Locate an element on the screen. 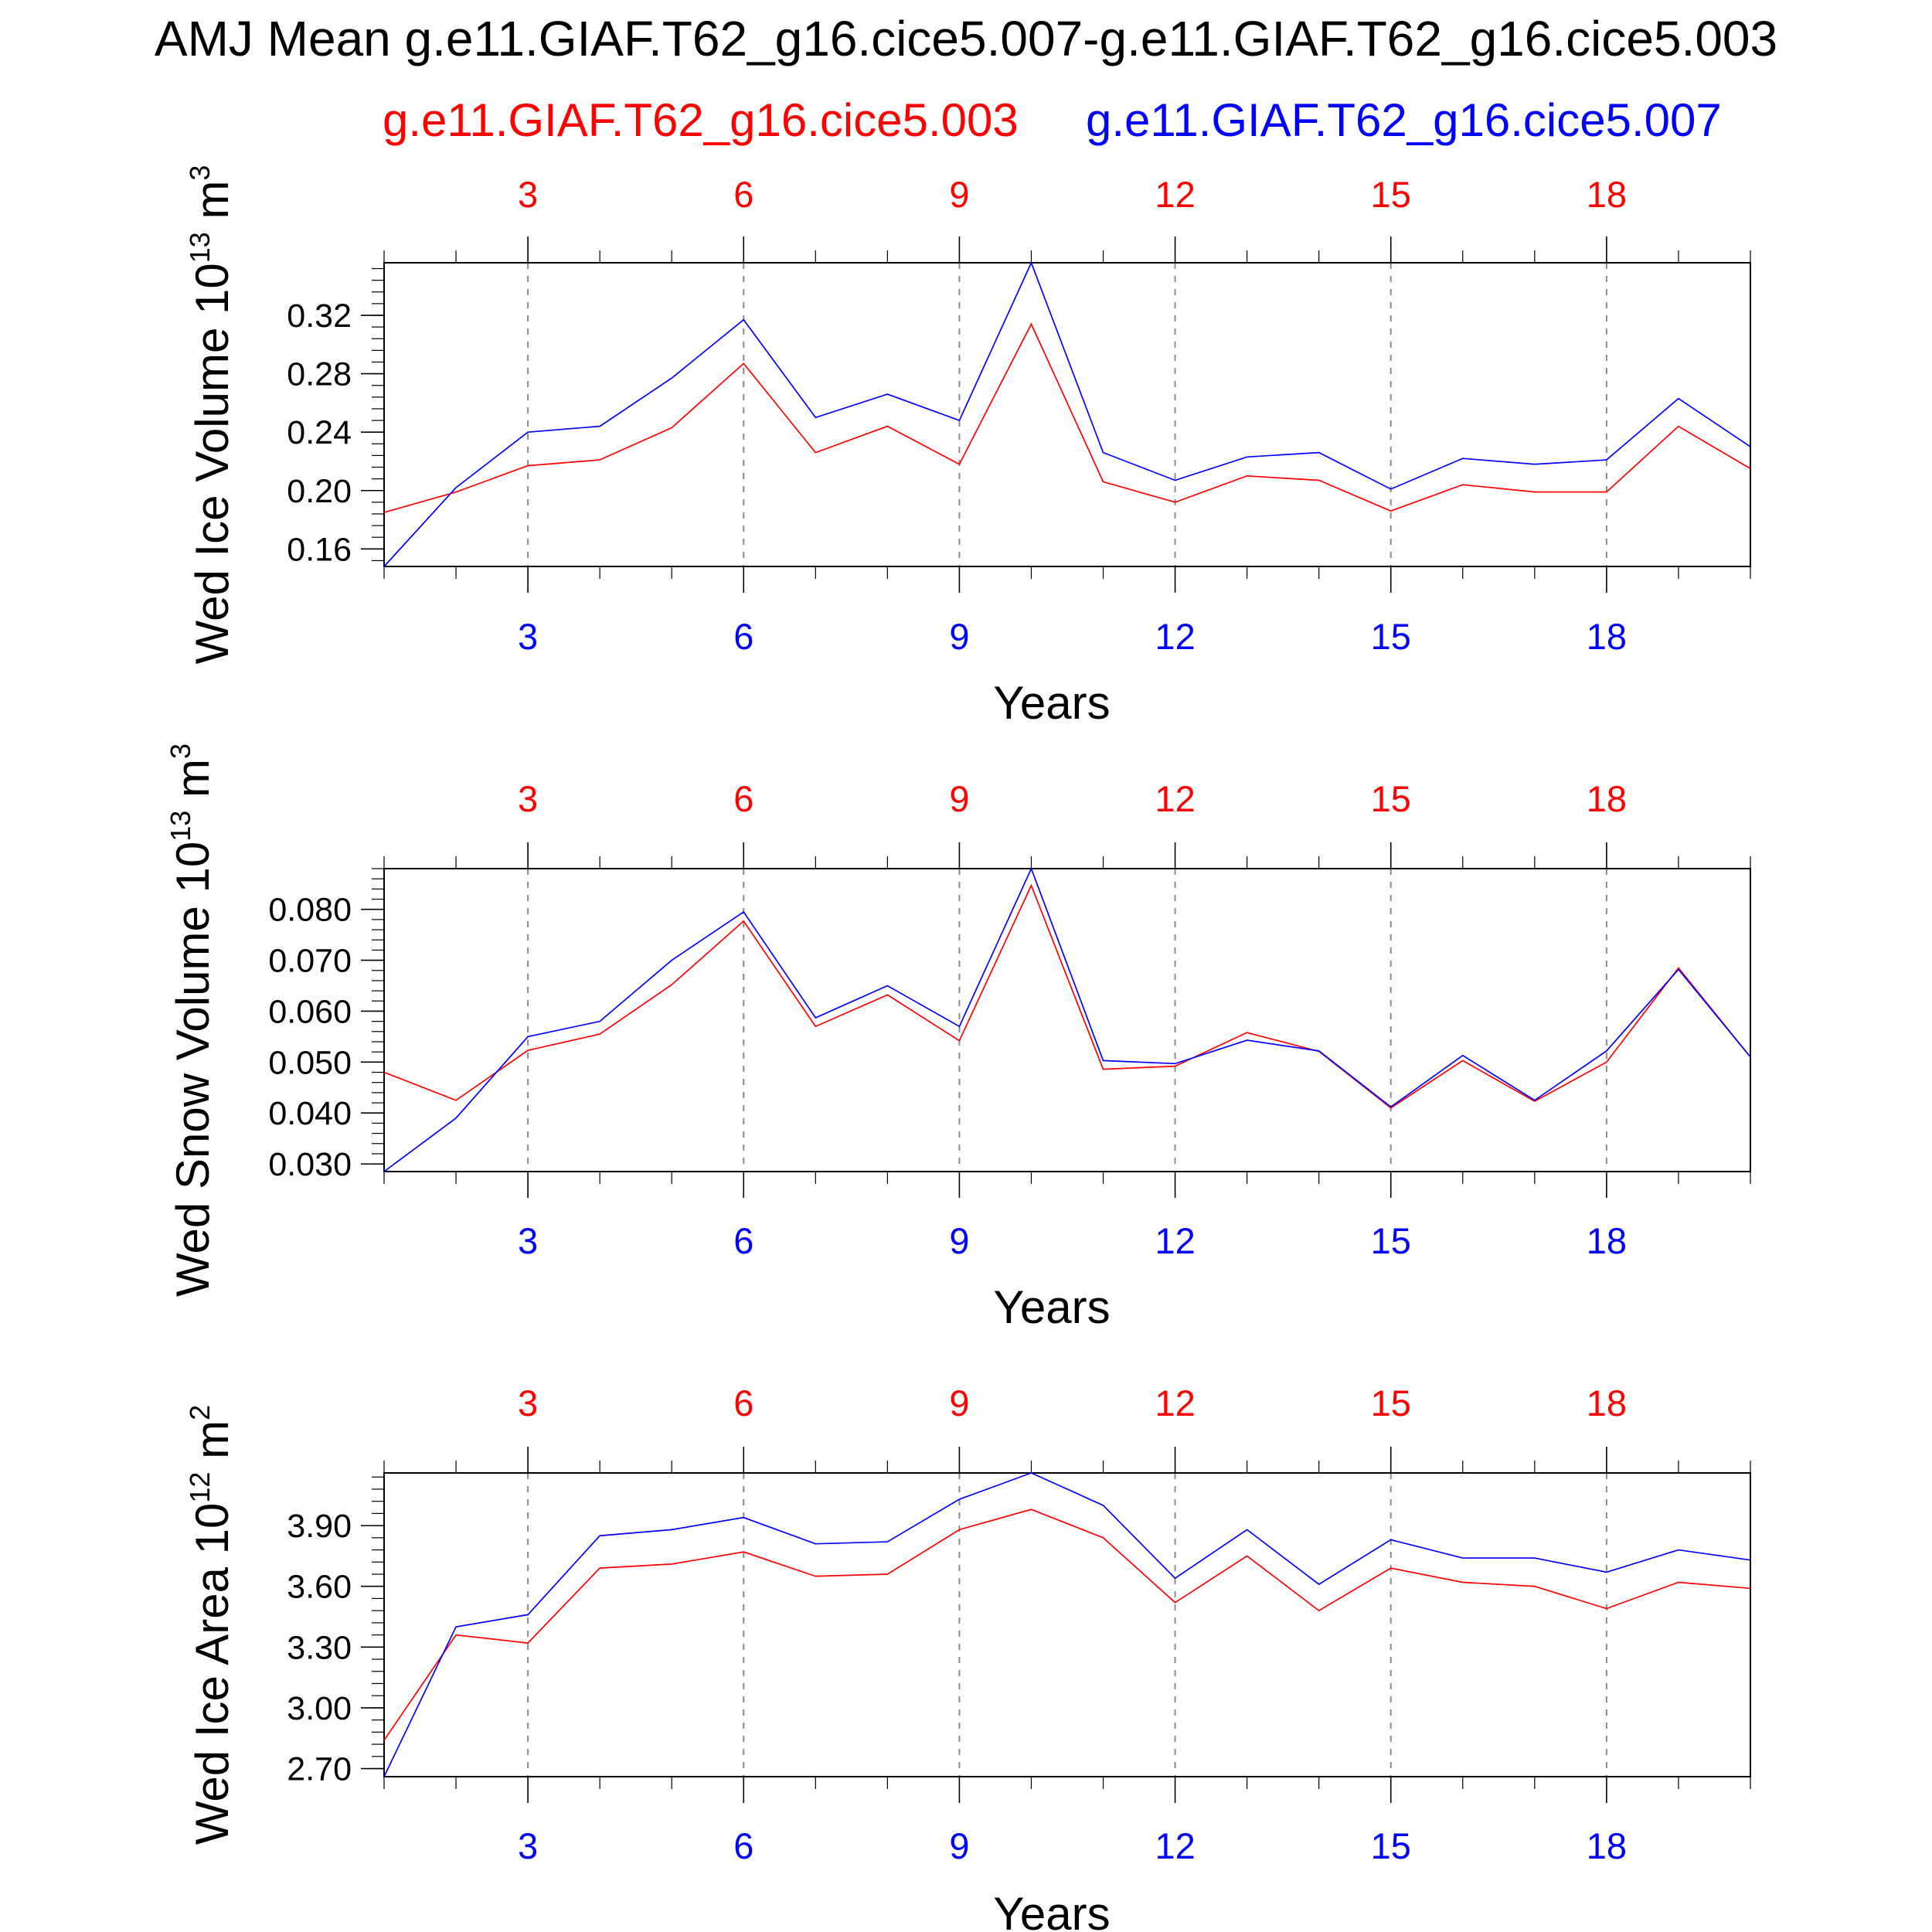 Image resolution: width=1932 pixels, height=1932 pixels. y-axis-label-exp: 12 is located at coordinates (200, 1488).